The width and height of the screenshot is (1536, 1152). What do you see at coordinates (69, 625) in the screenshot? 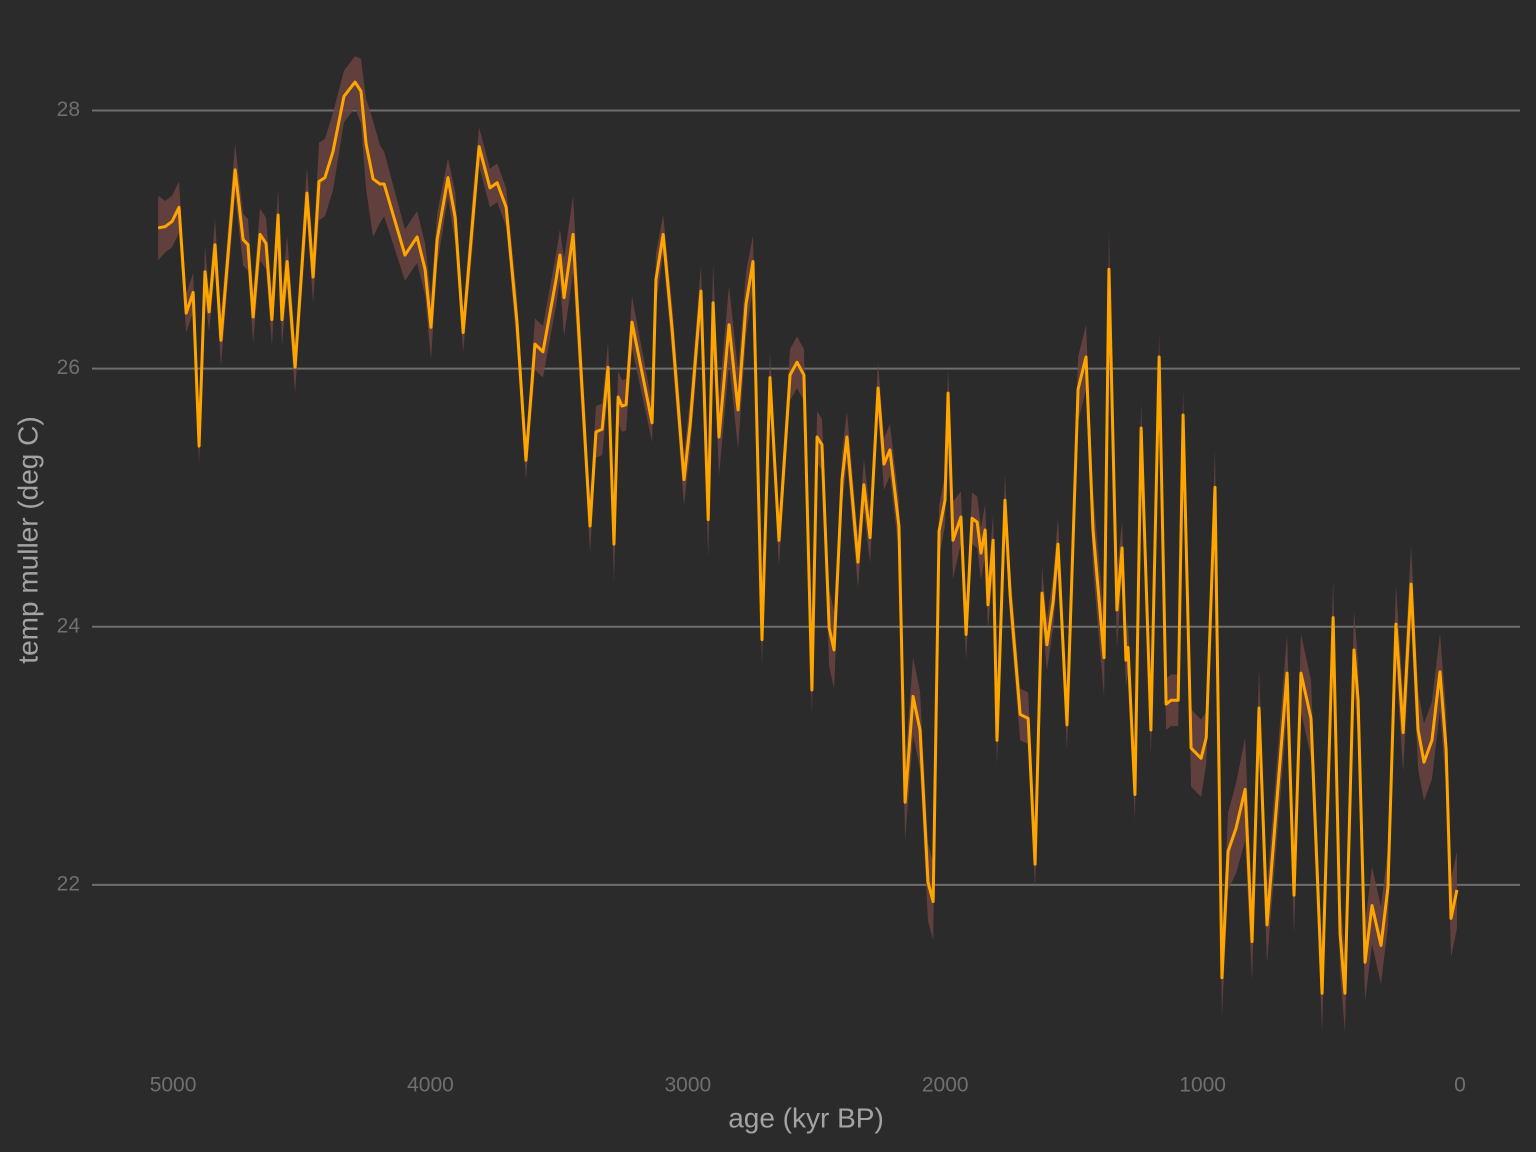
I see `y-tick-label: 24` at bounding box center [69, 625].